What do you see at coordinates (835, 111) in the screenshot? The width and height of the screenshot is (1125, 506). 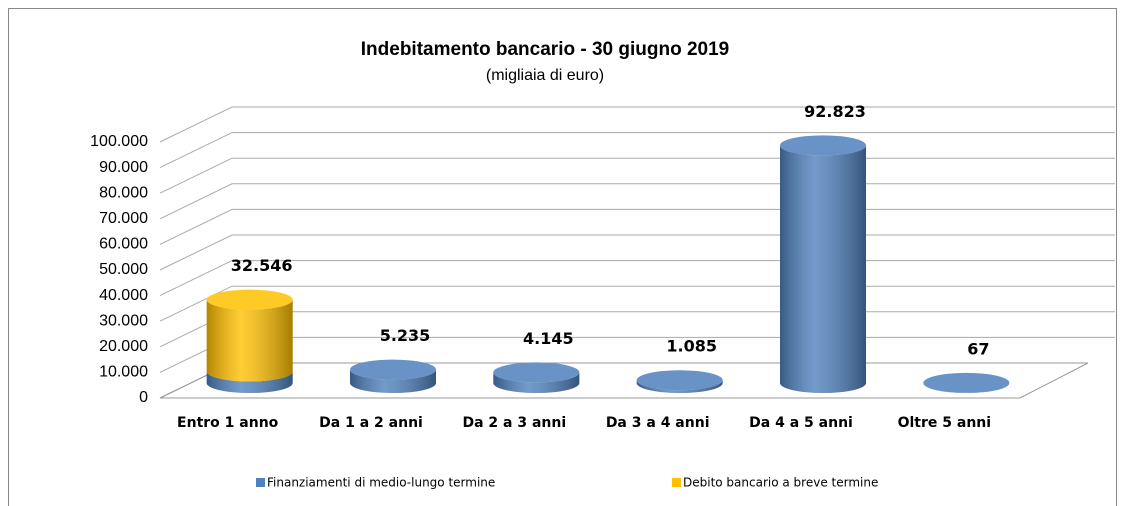 I see `value-label: 92.823` at bounding box center [835, 111].